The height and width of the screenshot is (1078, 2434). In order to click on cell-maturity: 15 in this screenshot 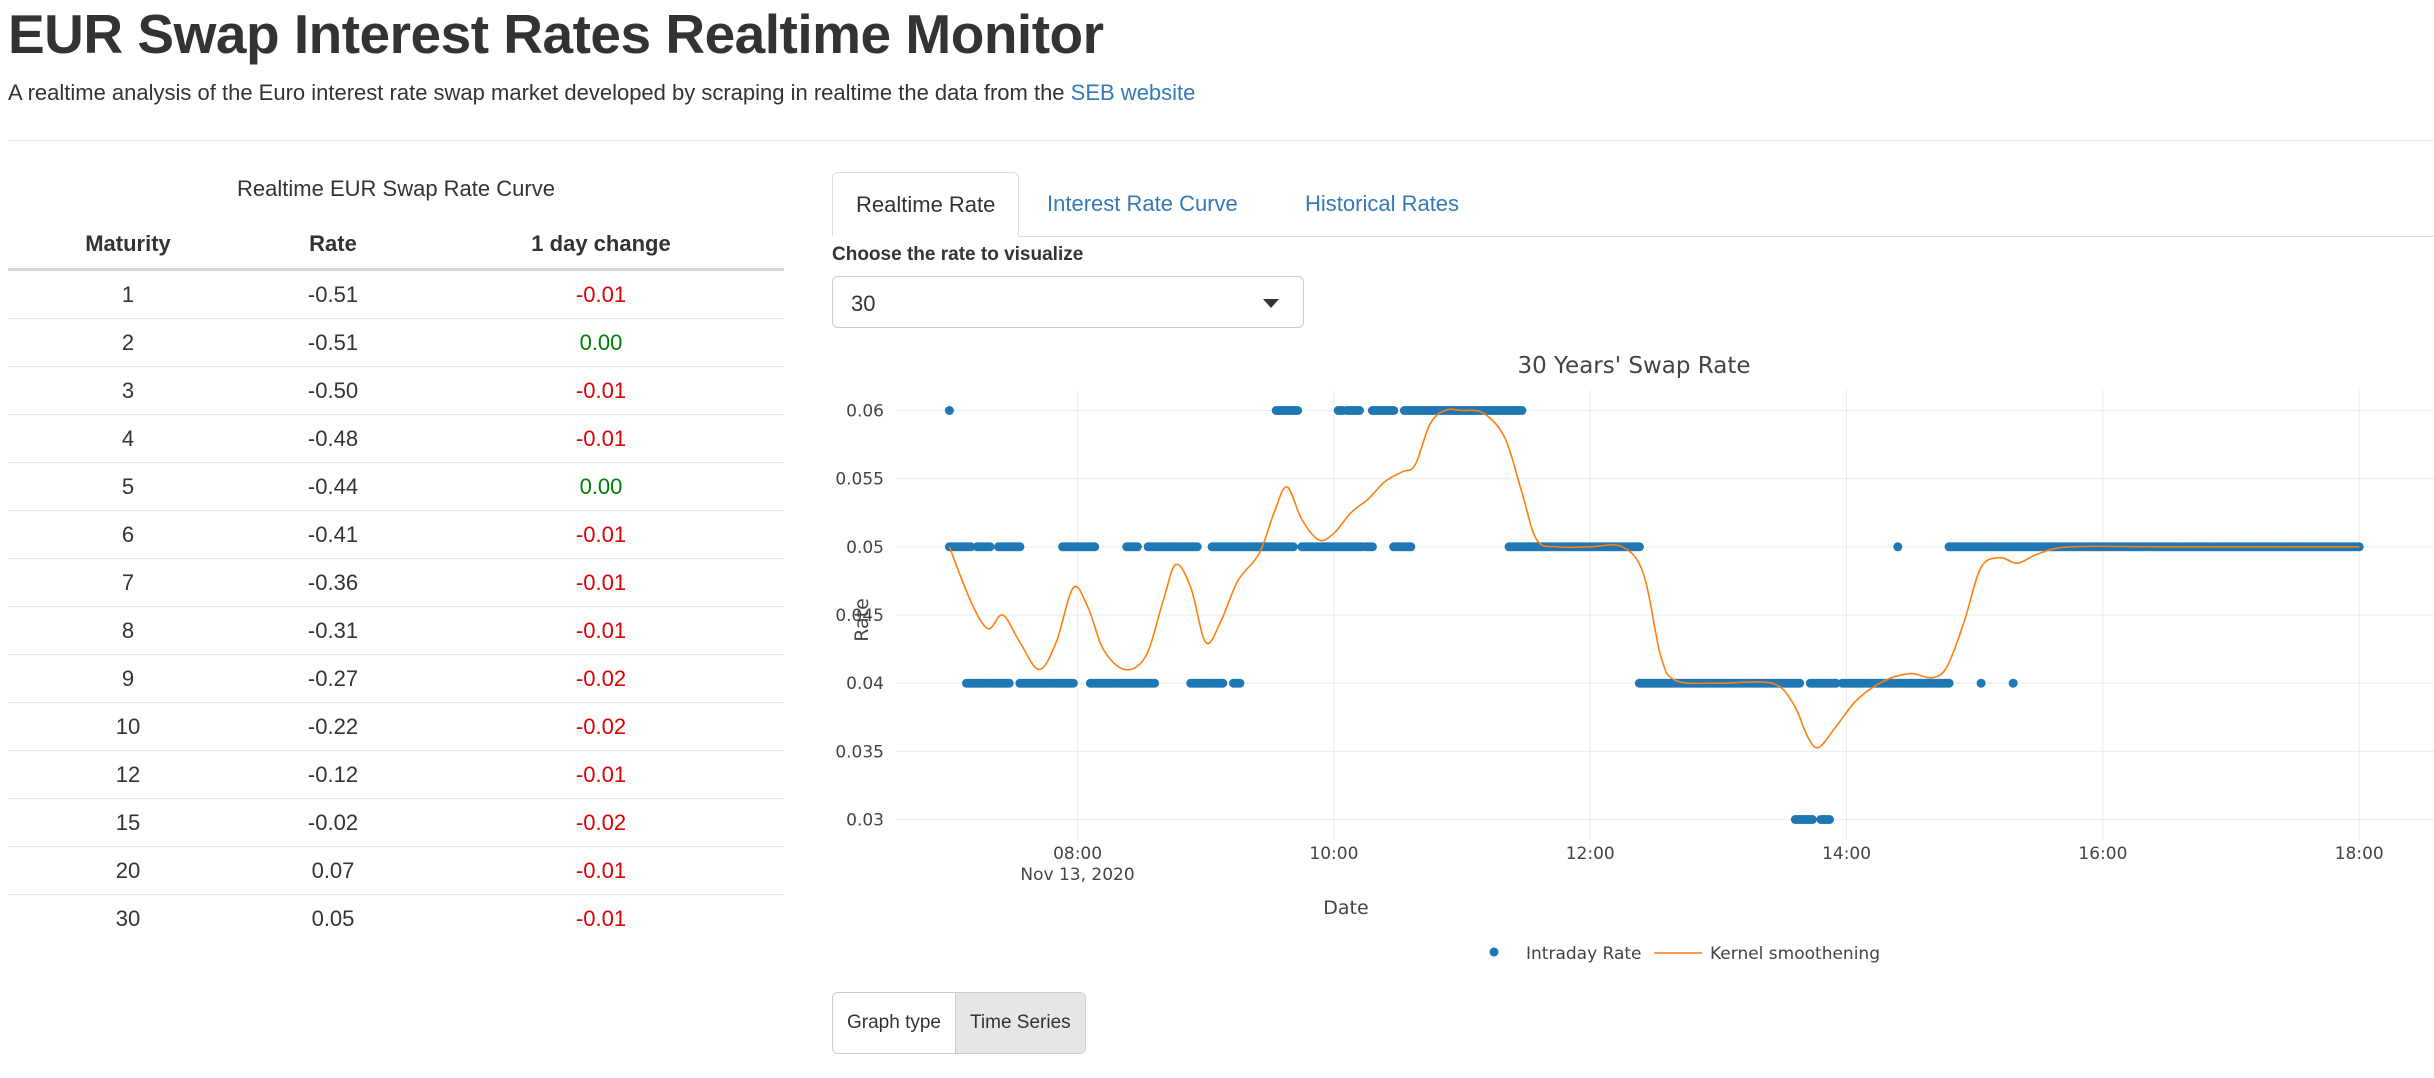, I will do `click(128, 822)`.